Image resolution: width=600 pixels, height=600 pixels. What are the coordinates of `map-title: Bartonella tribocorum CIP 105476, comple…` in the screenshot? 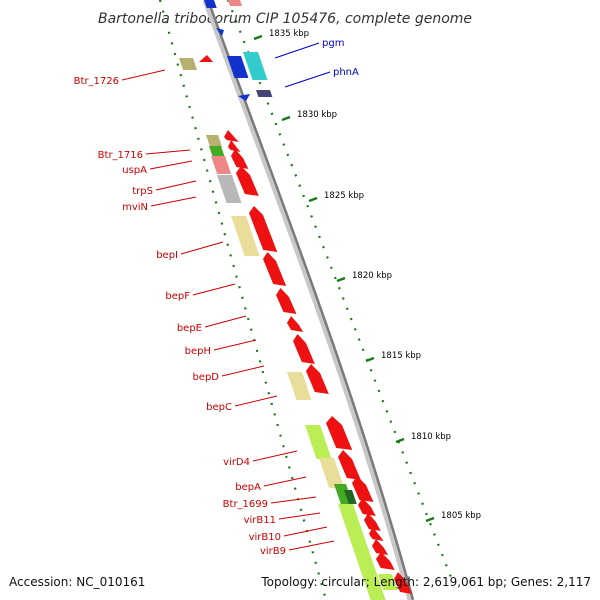 It's located at (285, 19).